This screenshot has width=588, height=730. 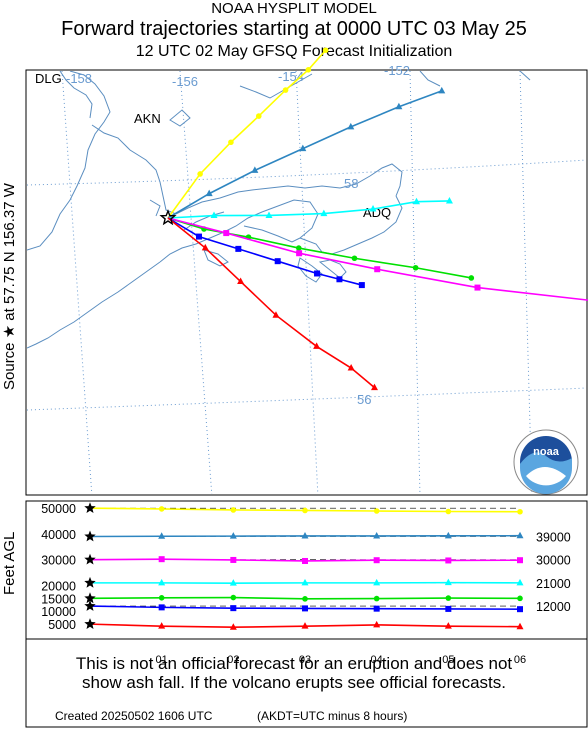 I want to click on height-left-tick-15000: 15000, so click(x=58, y=599).